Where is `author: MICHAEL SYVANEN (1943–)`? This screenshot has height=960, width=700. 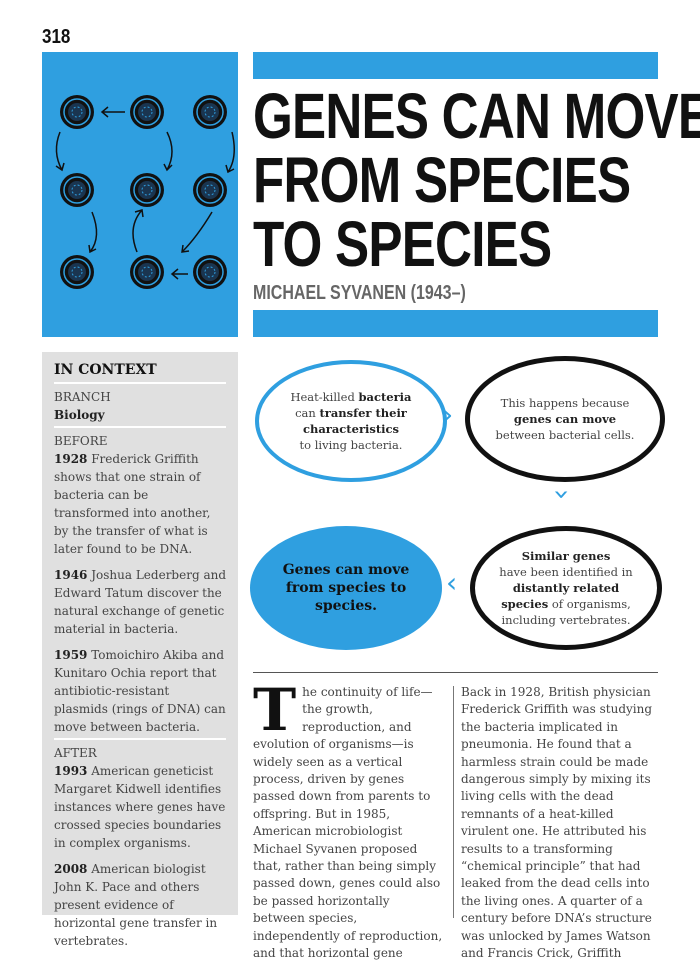 author: MICHAEL SYVANEN (1943–) is located at coordinates (359, 293).